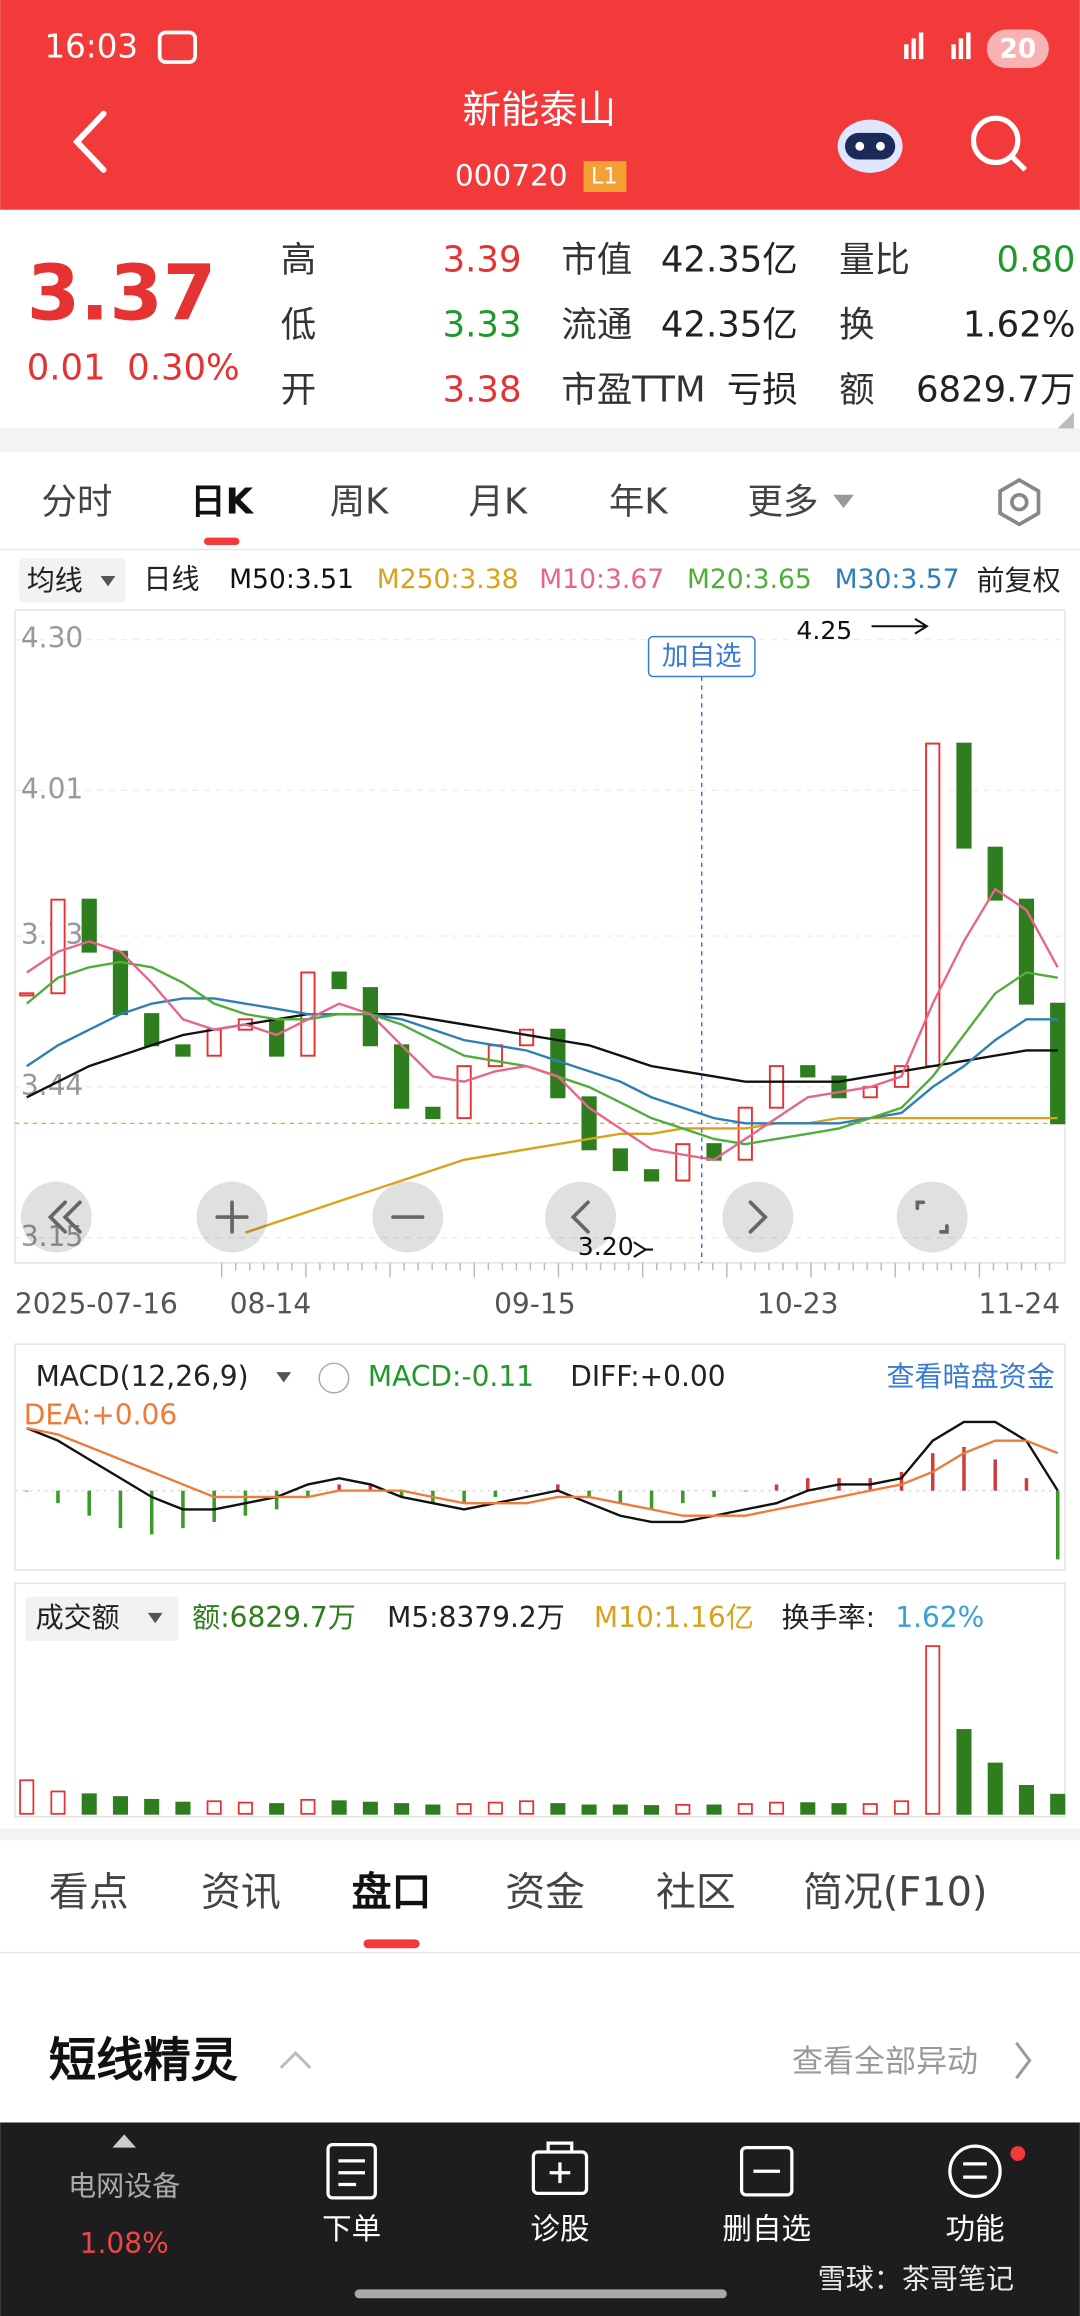 The height and width of the screenshot is (2316, 1080). Describe the element at coordinates (108, 581) in the screenshot. I see `dropdown` at that location.